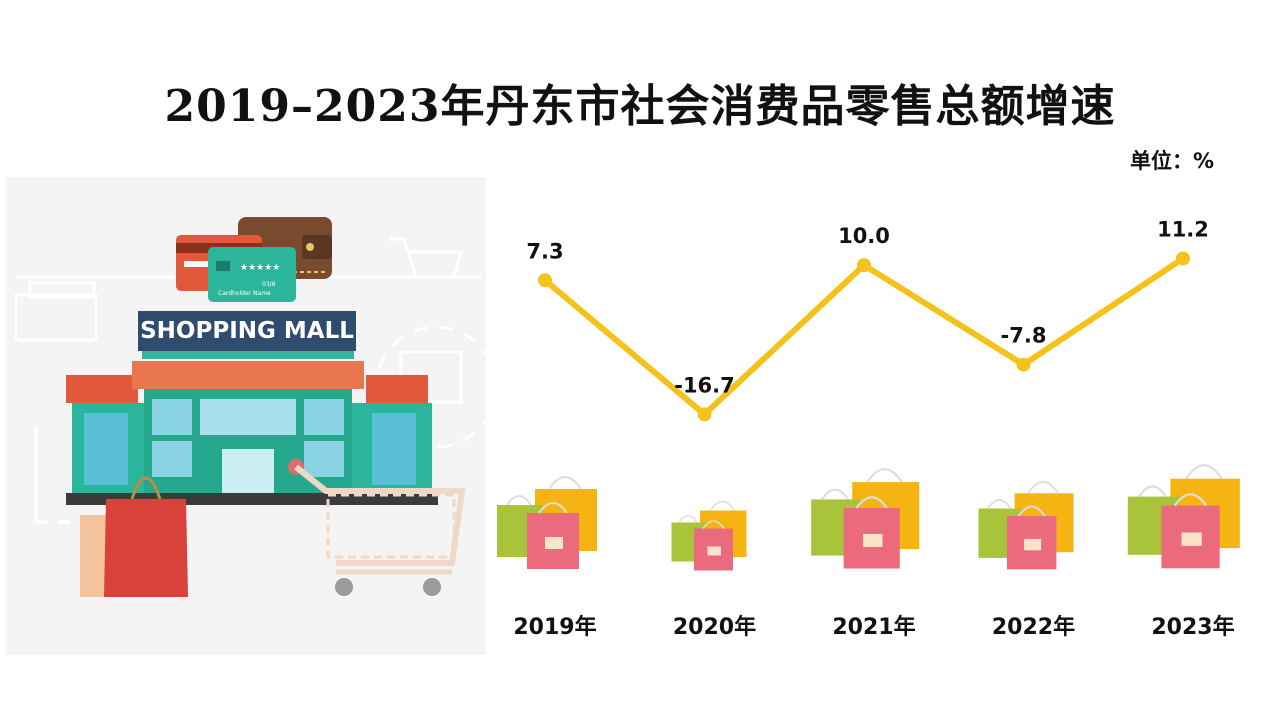  What do you see at coordinates (1183, 229) in the screenshot?
I see `data-label-4: 11.2` at bounding box center [1183, 229].